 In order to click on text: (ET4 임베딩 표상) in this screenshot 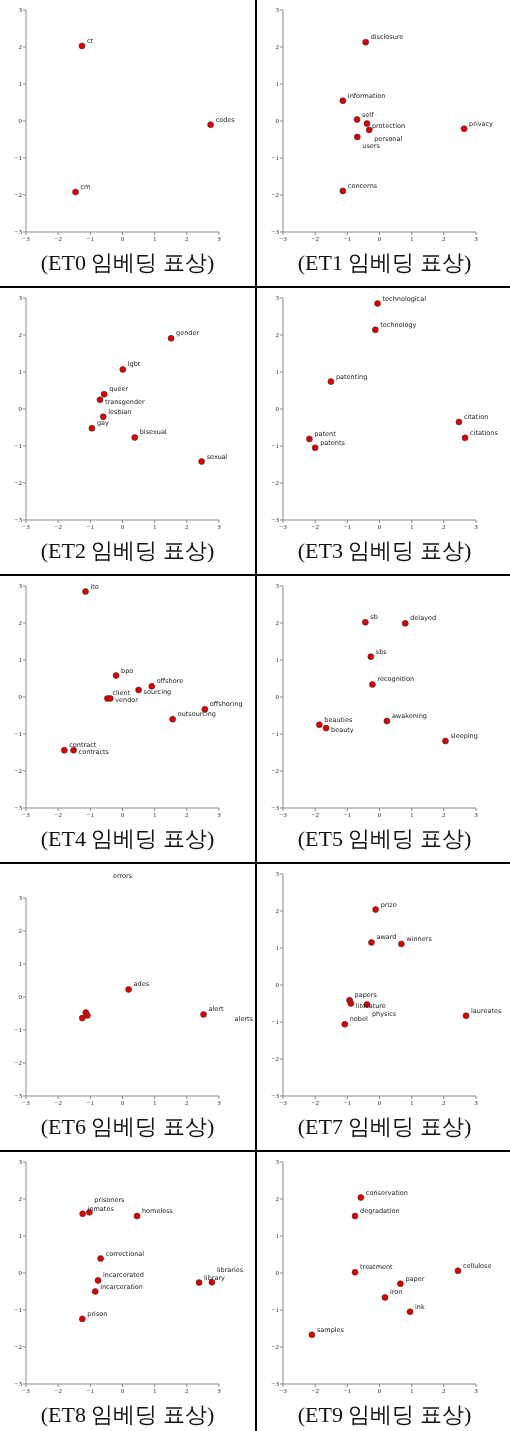, I will do `click(127, 839)`.